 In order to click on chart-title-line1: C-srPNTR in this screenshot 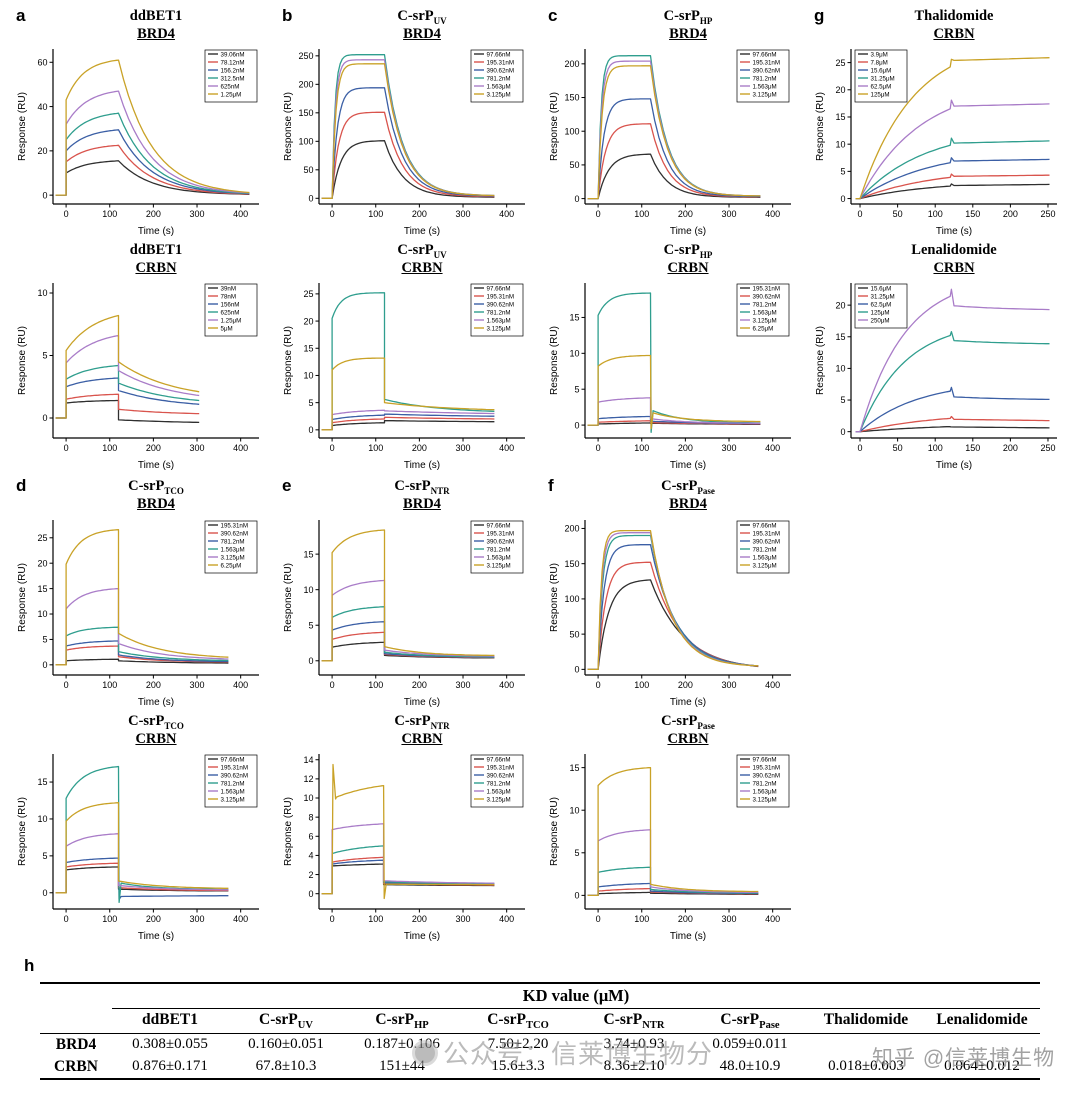, I will do `click(421, 722)`.